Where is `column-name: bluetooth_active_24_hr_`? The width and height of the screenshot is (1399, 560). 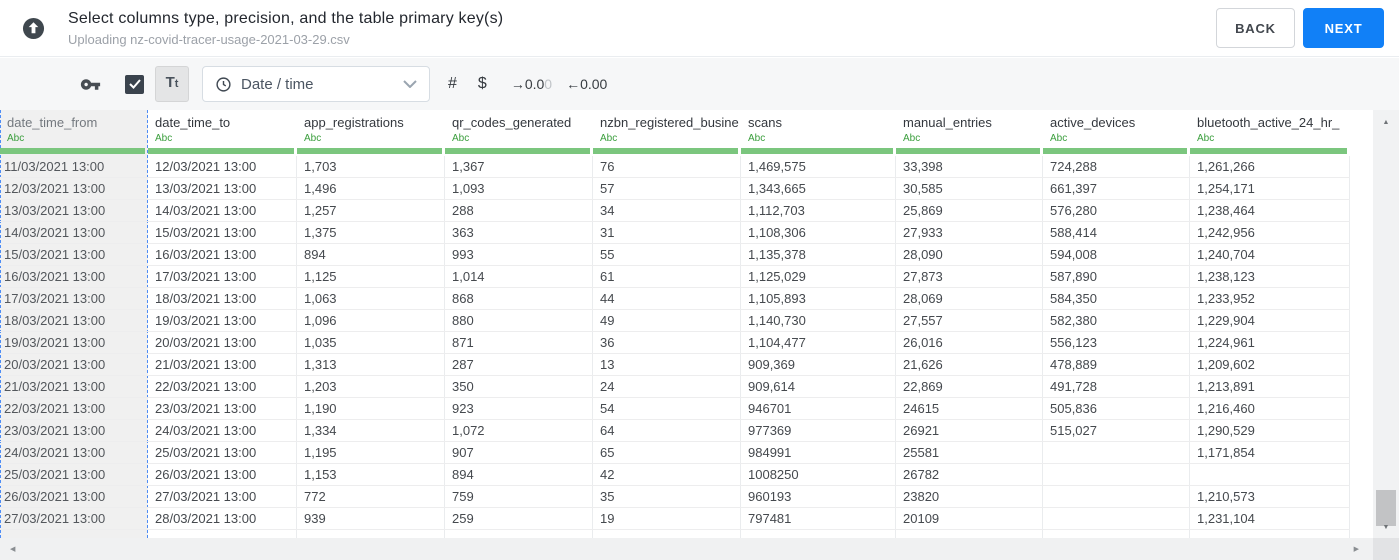 column-name: bluetooth_active_24_hr_ is located at coordinates (1268, 122).